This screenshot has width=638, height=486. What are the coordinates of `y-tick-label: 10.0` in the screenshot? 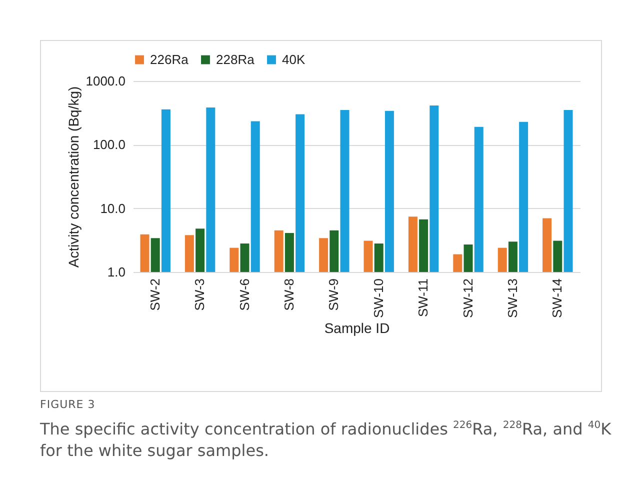 It's located at (113, 208).